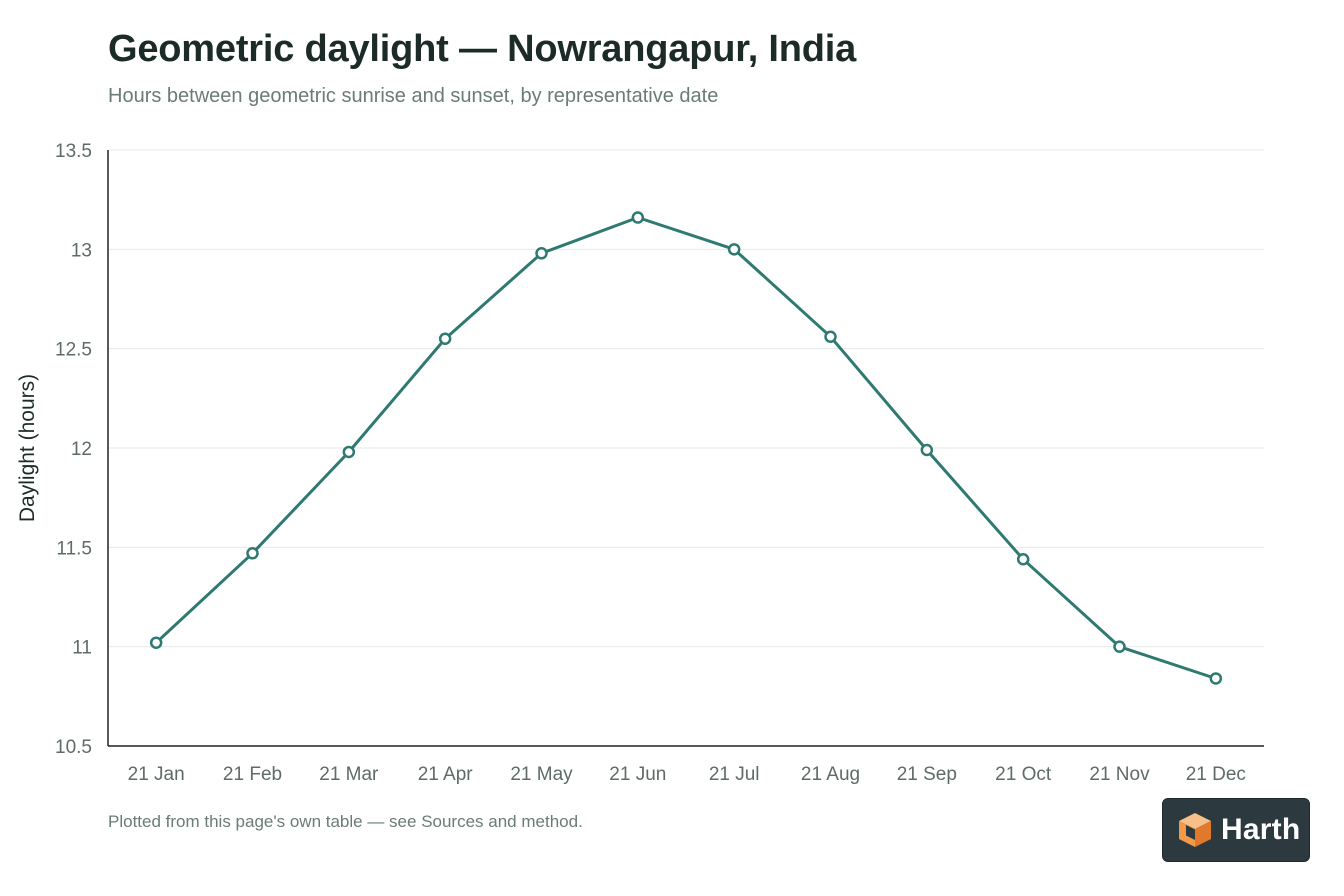 The width and height of the screenshot is (1344, 896). I want to click on chart-title: Geometric daylight — Nowrangapur, India, so click(482, 49).